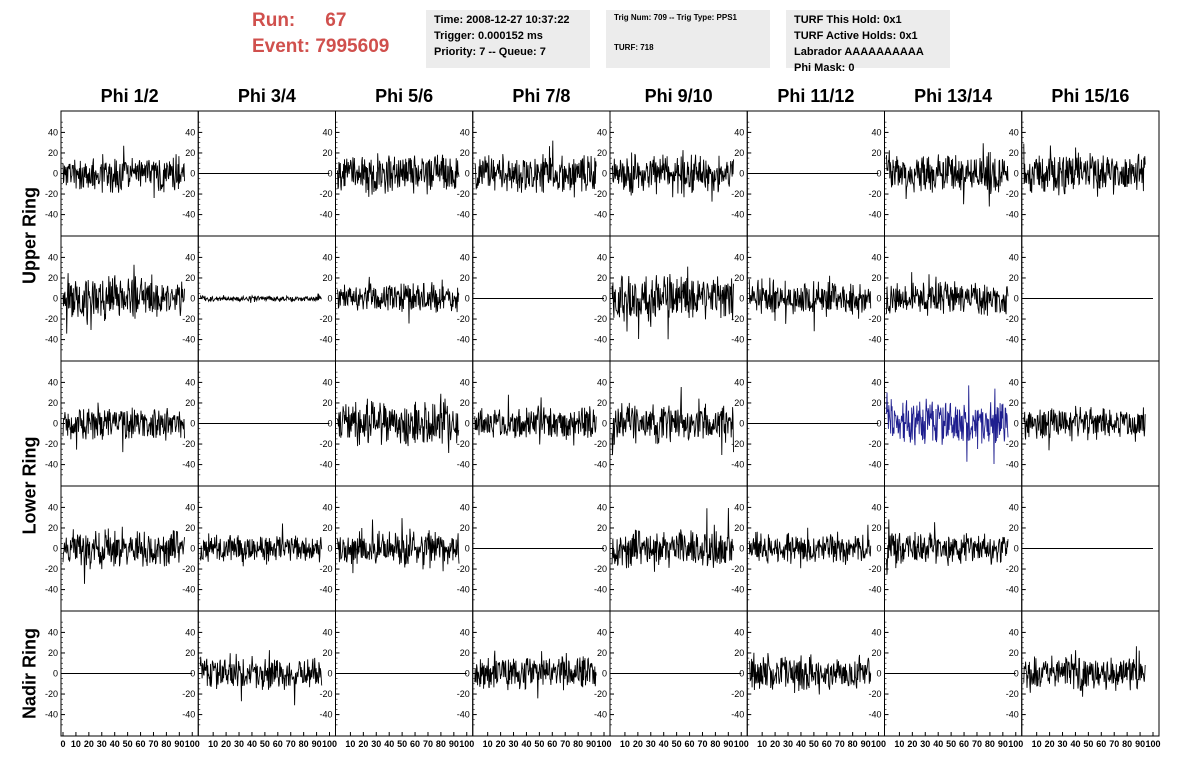  What do you see at coordinates (226, 744) in the screenshot?
I see `x-tick-label: 20` at bounding box center [226, 744].